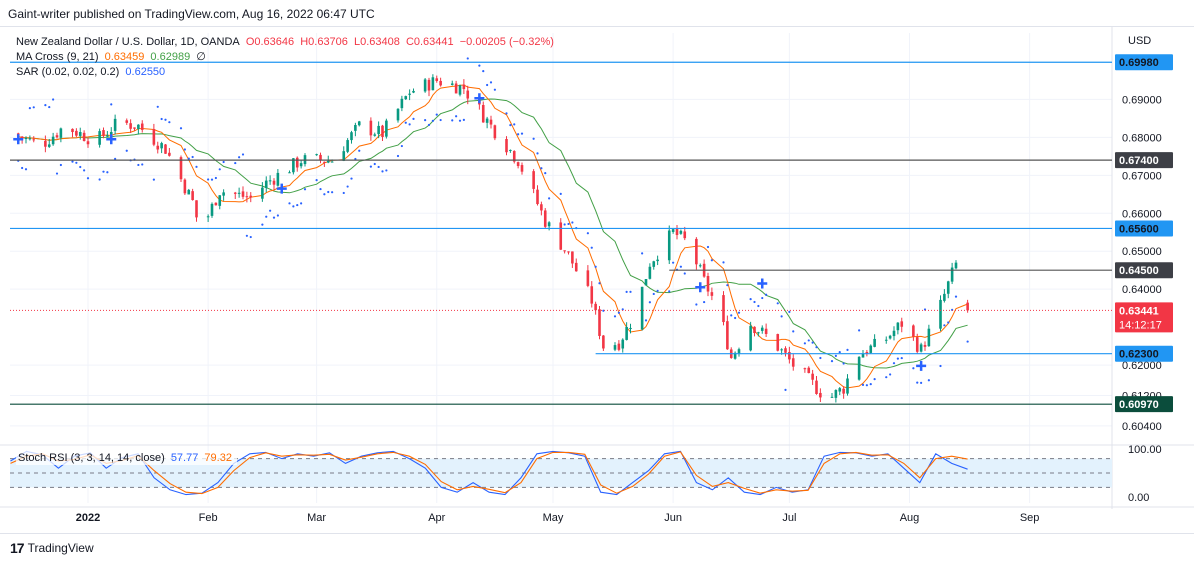 This screenshot has height=565, width=1194. Describe the element at coordinates (52, 548) in the screenshot. I see `tradingview-footer: 17 TradingView` at that location.